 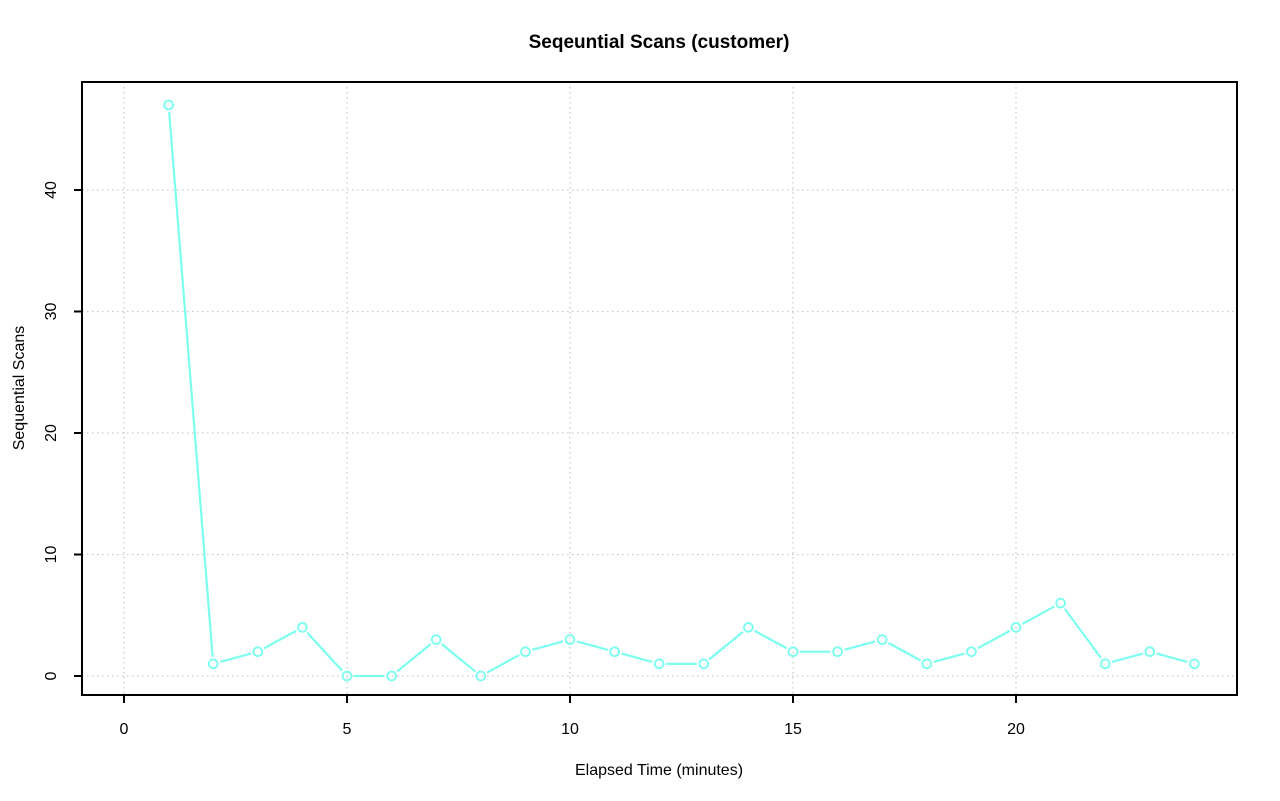 What do you see at coordinates (659, 42) in the screenshot?
I see `chart-title: Seqeuntial Scans (customer)` at bounding box center [659, 42].